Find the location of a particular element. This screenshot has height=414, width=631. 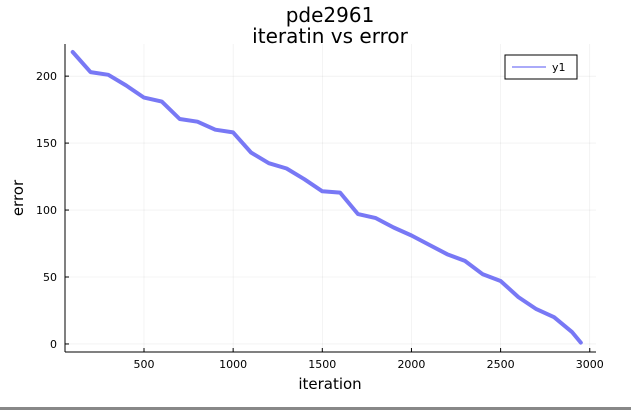

y-ticks: 0 50 100 150 200 is located at coordinates (52, 210).